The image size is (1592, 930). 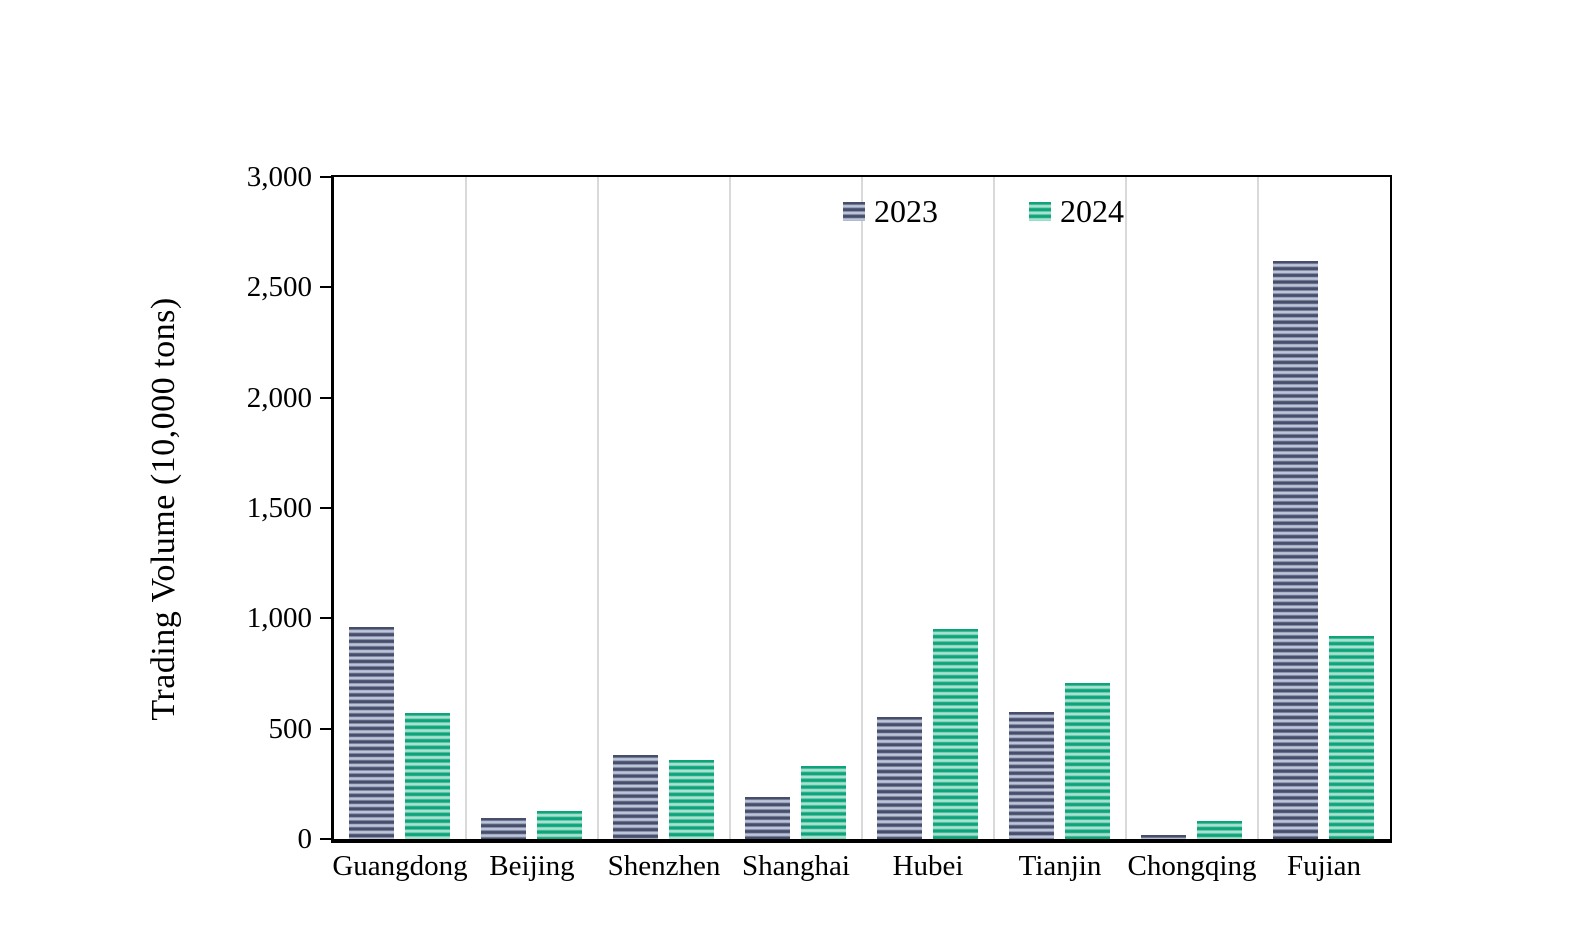 What do you see at coordinates (427, 776) in the screenshot?
I see `bar-2024-guangdong` at bounding box center [427, 776].